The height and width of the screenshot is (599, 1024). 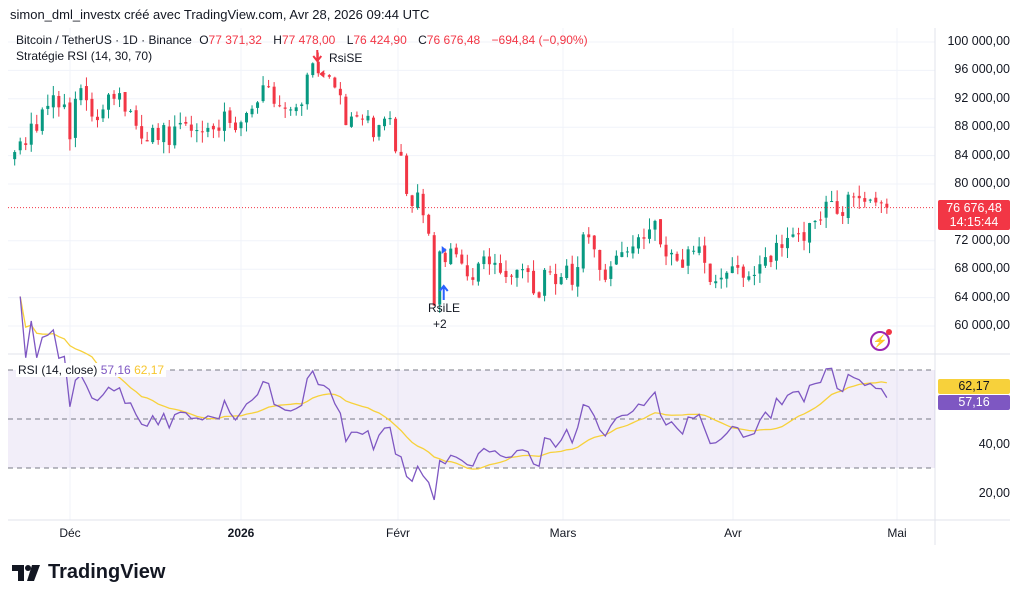 I want to click on rsi-ma-tag: 62,17, so click(x=974, y=386).